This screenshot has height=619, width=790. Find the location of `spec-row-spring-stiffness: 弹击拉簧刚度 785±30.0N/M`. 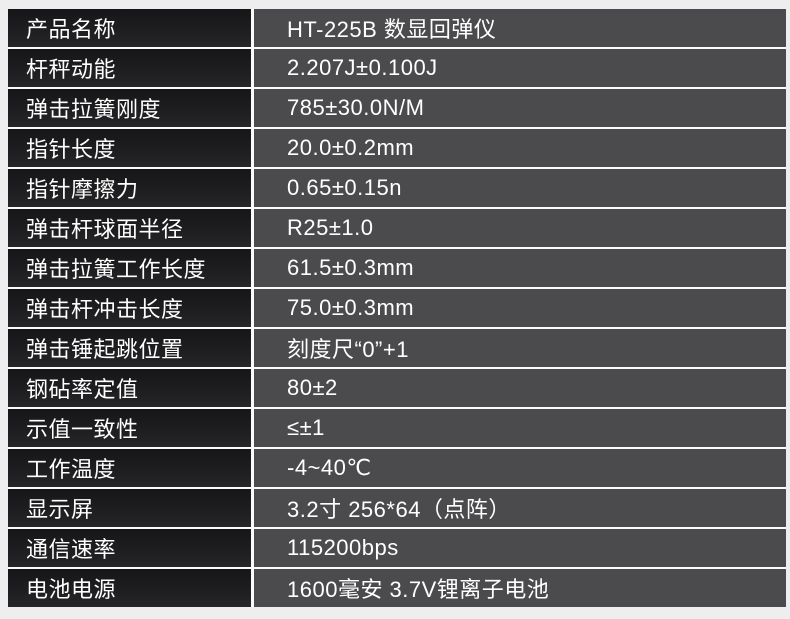

spec-row-spring-stiffness: 弹击拉簧刚度 785±30.0N/M is located at coordinates (397, 108).